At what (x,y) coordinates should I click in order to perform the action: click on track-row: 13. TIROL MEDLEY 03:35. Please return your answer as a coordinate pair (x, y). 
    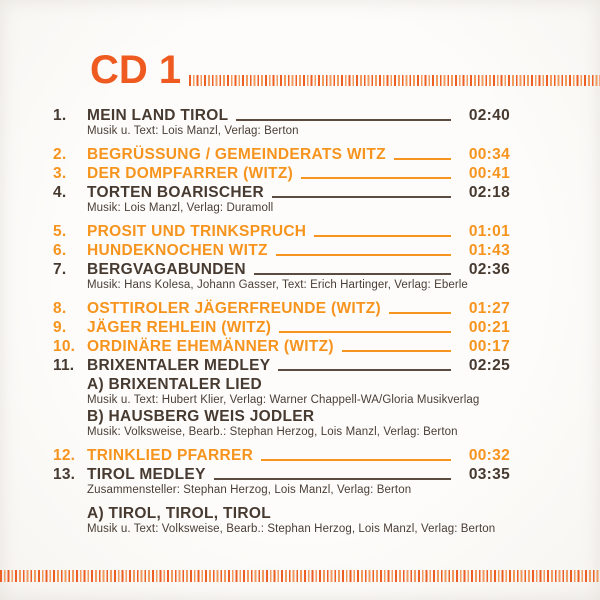
    Looking at the image, I should click on (281, 474).